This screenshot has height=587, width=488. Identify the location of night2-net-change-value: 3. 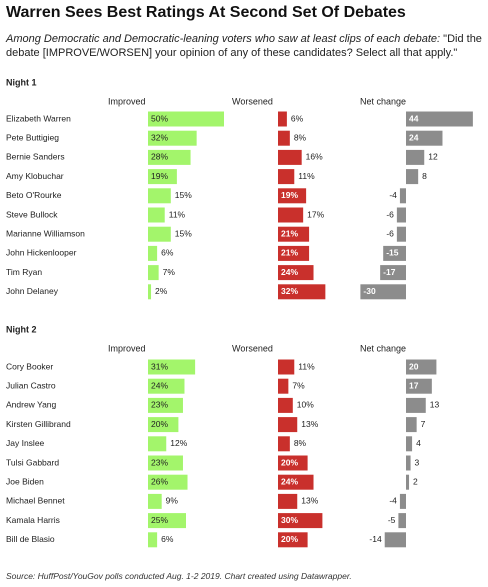
(417, 462).